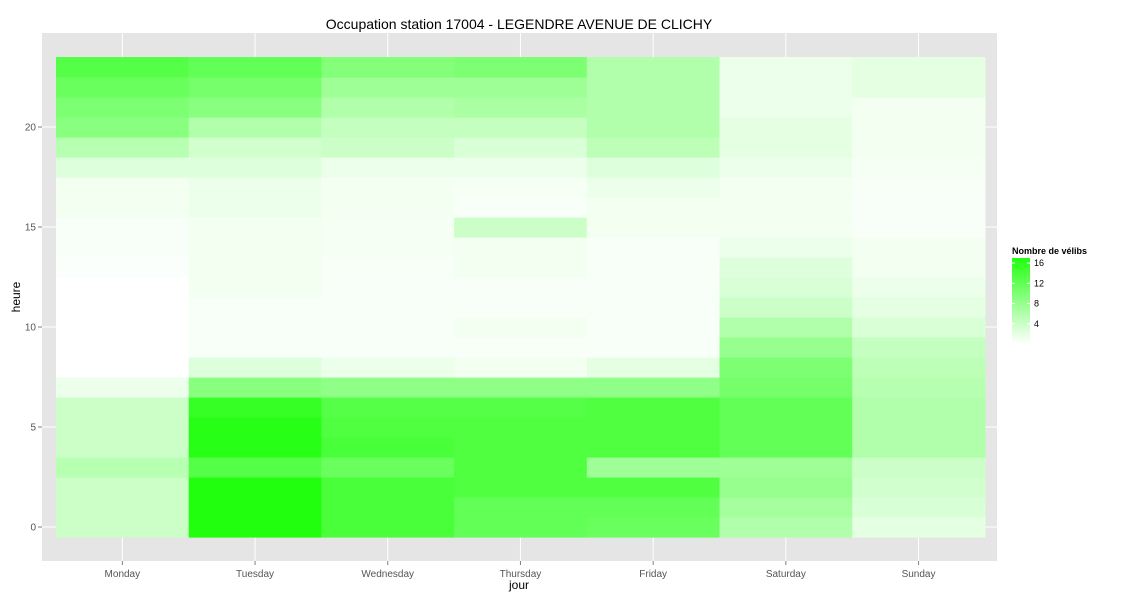 The image size is (1125, 600). What do you see at coordinates (1039, 283) in the screenshot?
I see `legend-tick-label: 12` at bounding box center [1039, 283].